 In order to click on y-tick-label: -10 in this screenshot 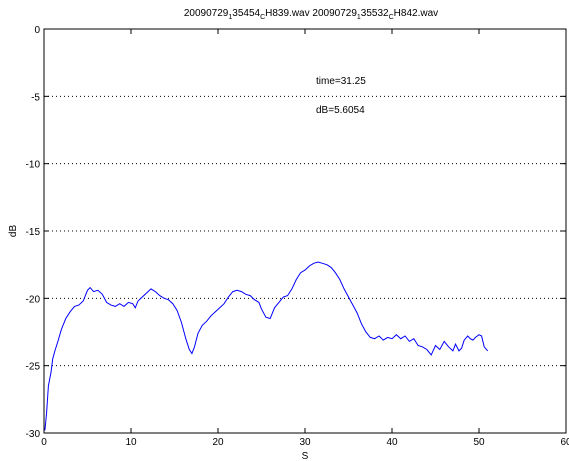, I will do `click(33, 165)`.